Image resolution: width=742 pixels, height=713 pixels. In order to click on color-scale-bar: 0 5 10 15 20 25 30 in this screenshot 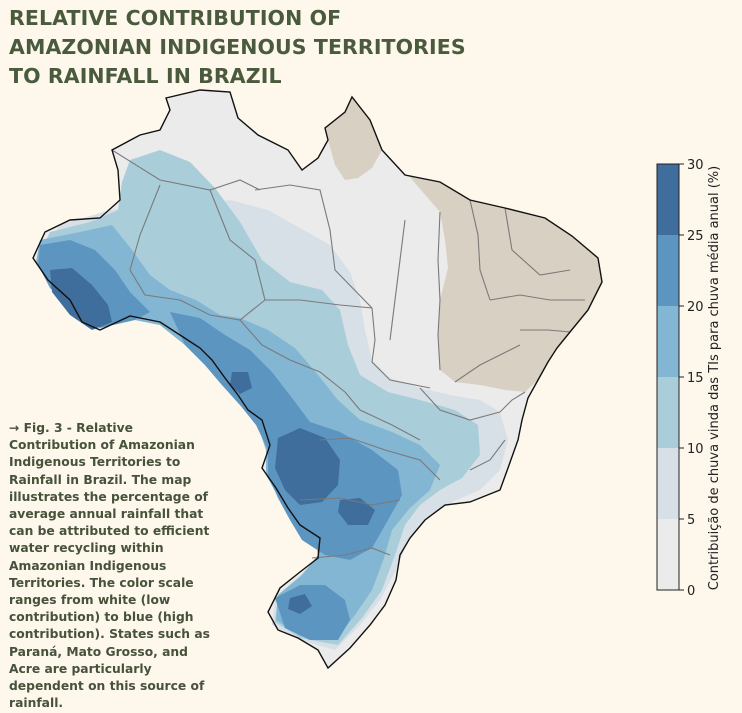, I will do `click(680, 378)`.